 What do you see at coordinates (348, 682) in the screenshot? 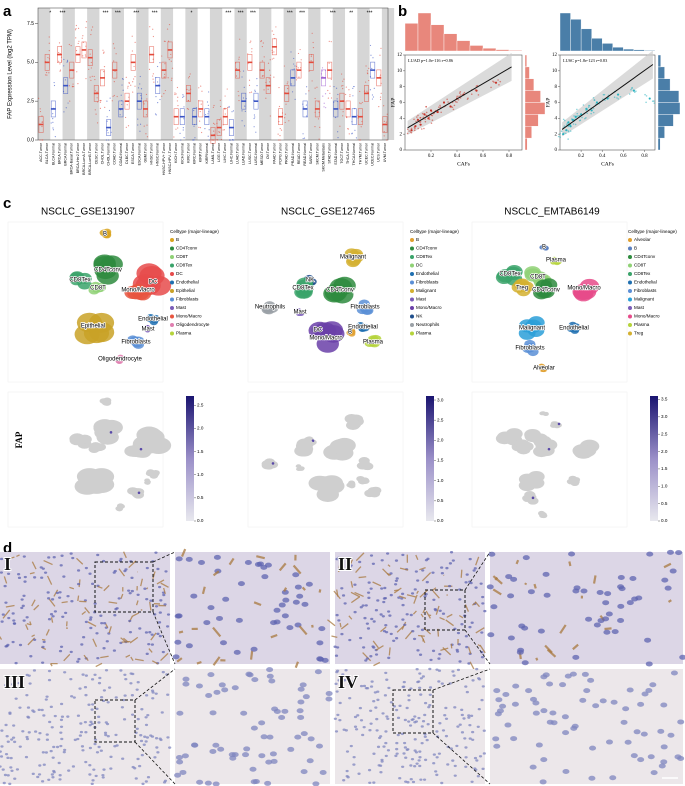
I see `image-label: IV` at bounding box center [348, 682].